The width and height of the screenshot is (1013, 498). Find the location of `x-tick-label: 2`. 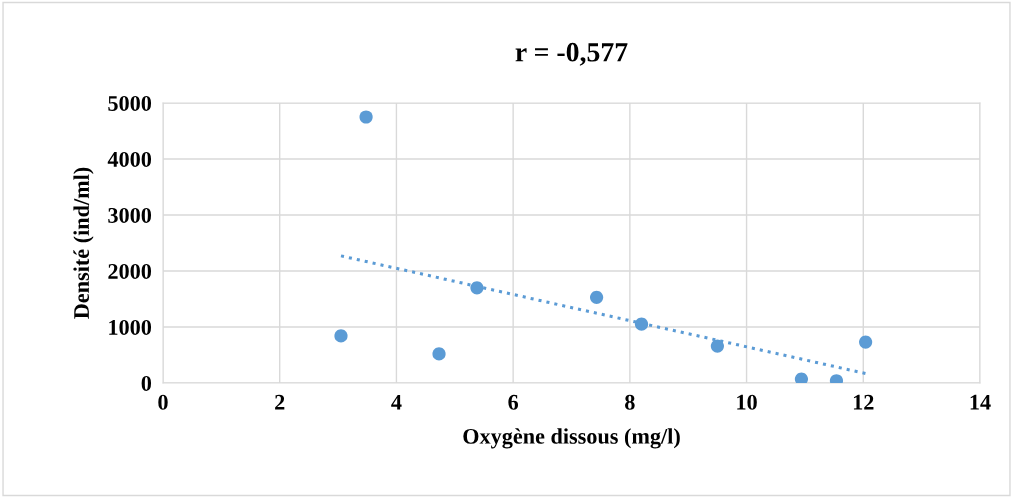

x-tick-label: 2 is located at coordinates (280, 402).